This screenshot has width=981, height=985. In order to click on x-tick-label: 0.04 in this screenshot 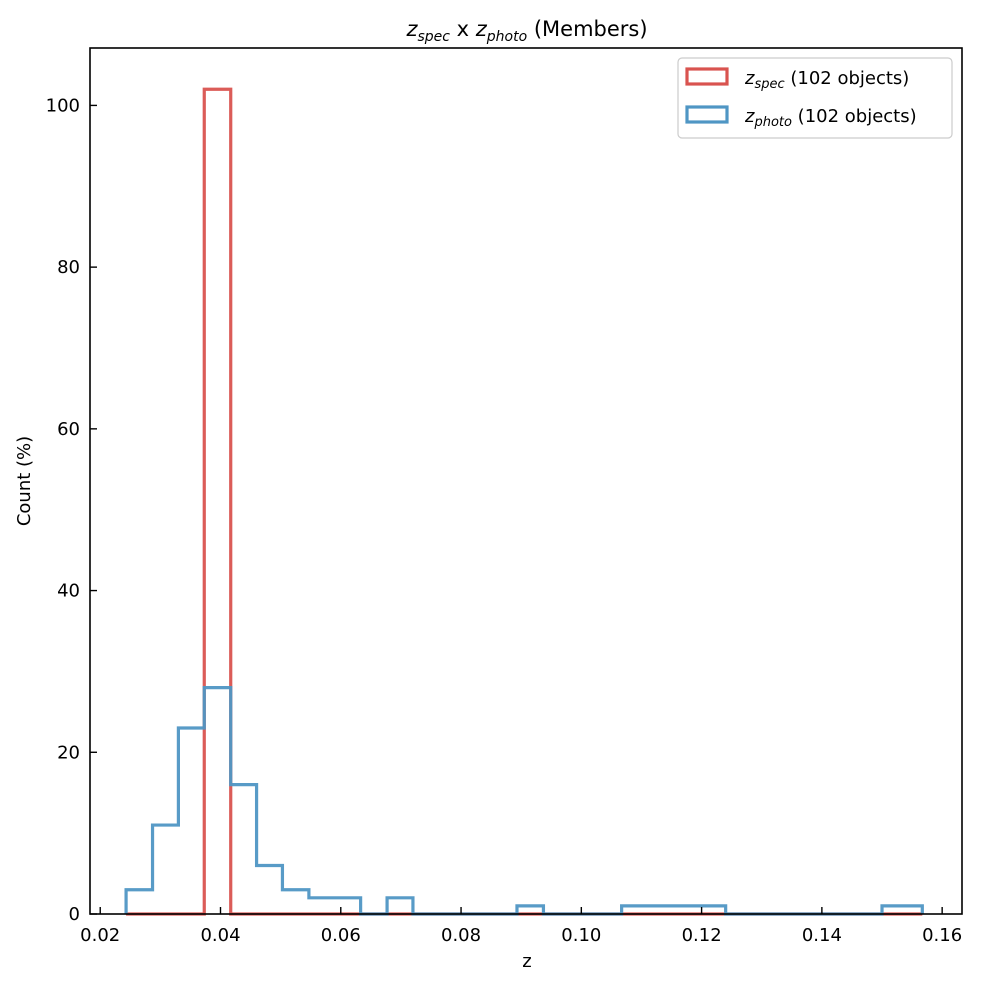, I will do `click(220, 935)`.